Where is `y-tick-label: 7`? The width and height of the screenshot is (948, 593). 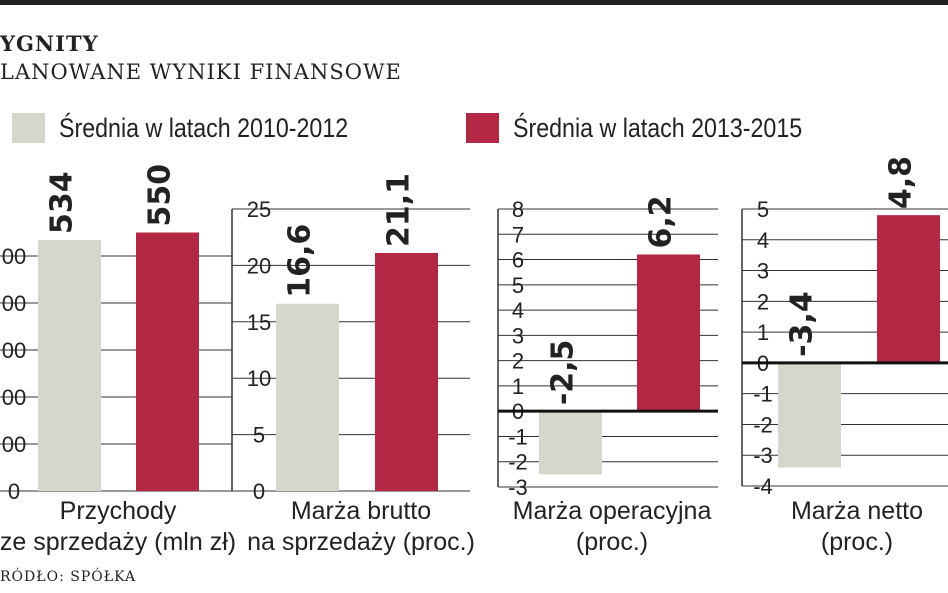
y-tick-label: 7 is located at coordinates (518, 234).